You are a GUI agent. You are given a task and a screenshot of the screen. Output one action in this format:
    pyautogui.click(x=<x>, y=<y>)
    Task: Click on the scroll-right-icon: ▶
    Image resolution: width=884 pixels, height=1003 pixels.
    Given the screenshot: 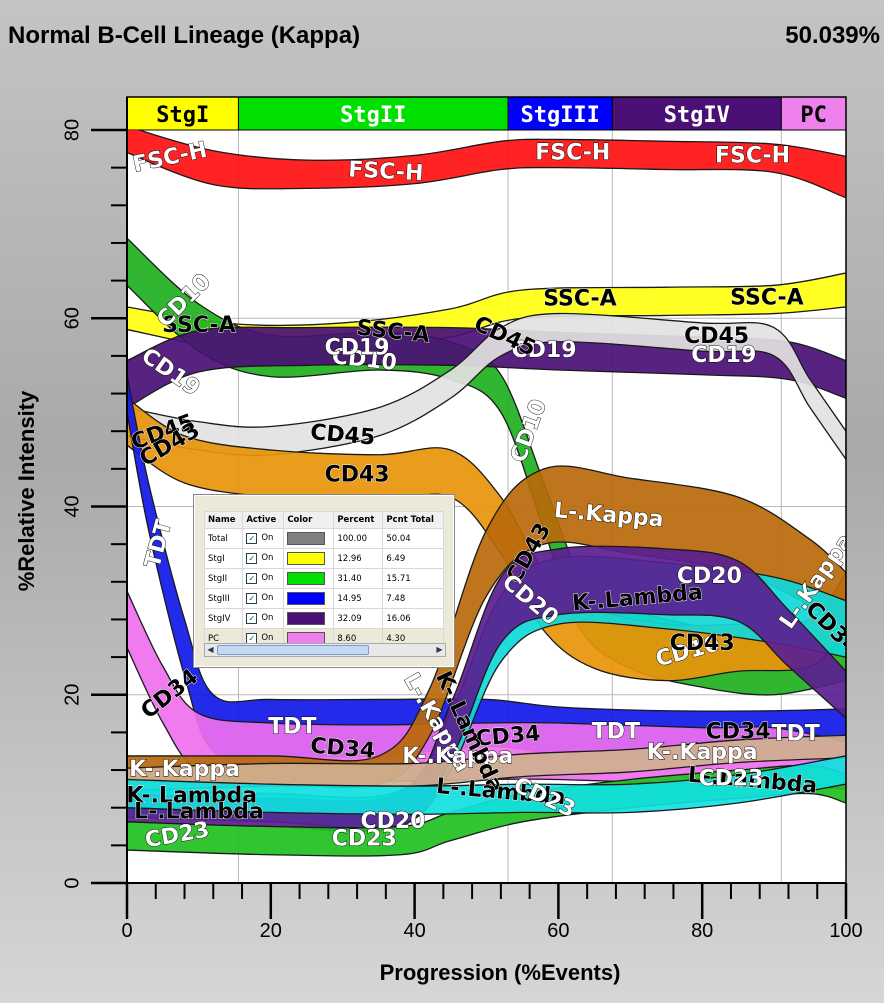 What is the action you would take?
    pyautogui.click(x=439, y=649)
    